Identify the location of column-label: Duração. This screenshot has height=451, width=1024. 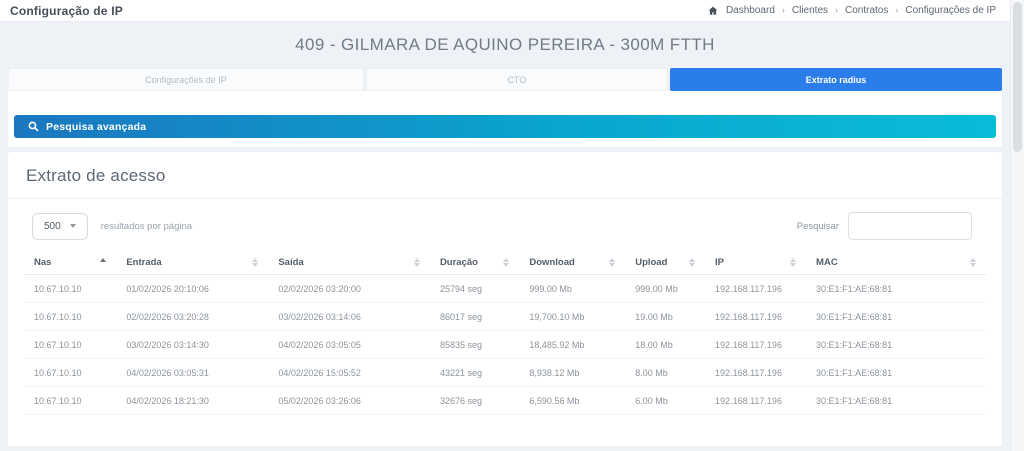
(458, 262).